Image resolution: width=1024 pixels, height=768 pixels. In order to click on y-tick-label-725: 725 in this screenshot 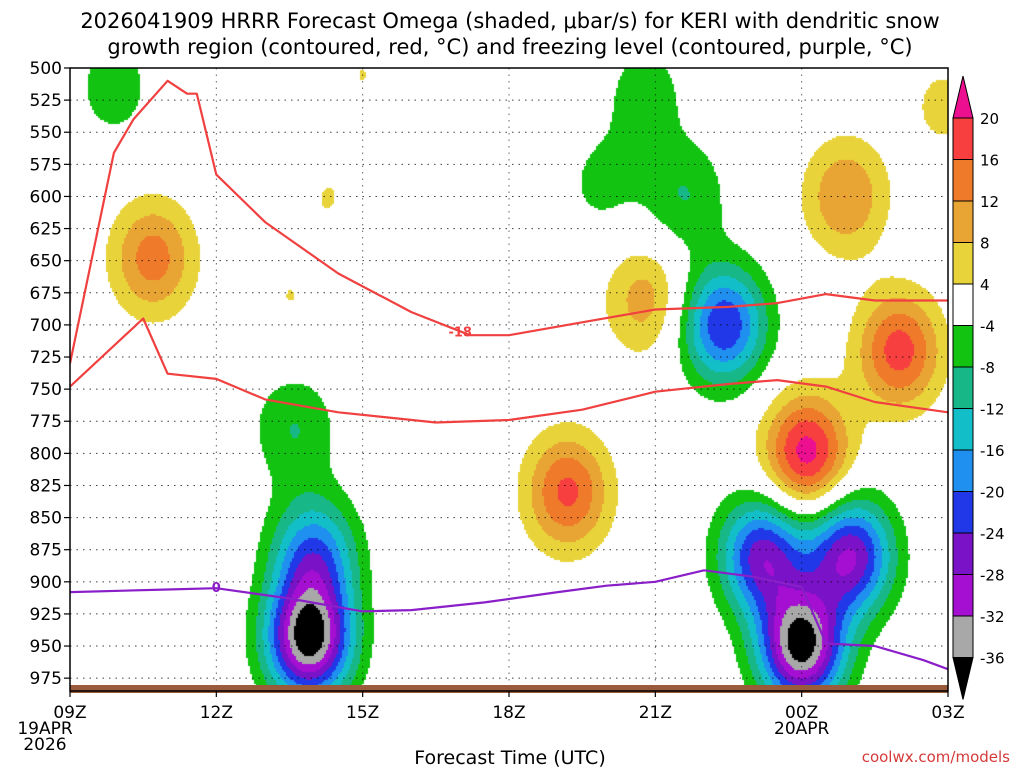, I will do `click(46, 358)`.